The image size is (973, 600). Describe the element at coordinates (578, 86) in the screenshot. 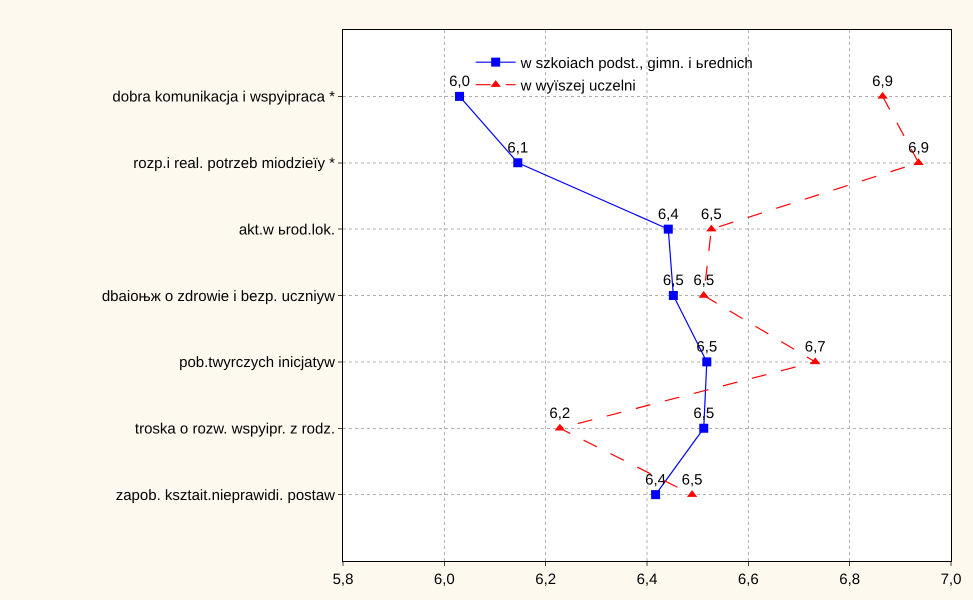

I see `legend-label: w wyïszej uczelni` at that location.